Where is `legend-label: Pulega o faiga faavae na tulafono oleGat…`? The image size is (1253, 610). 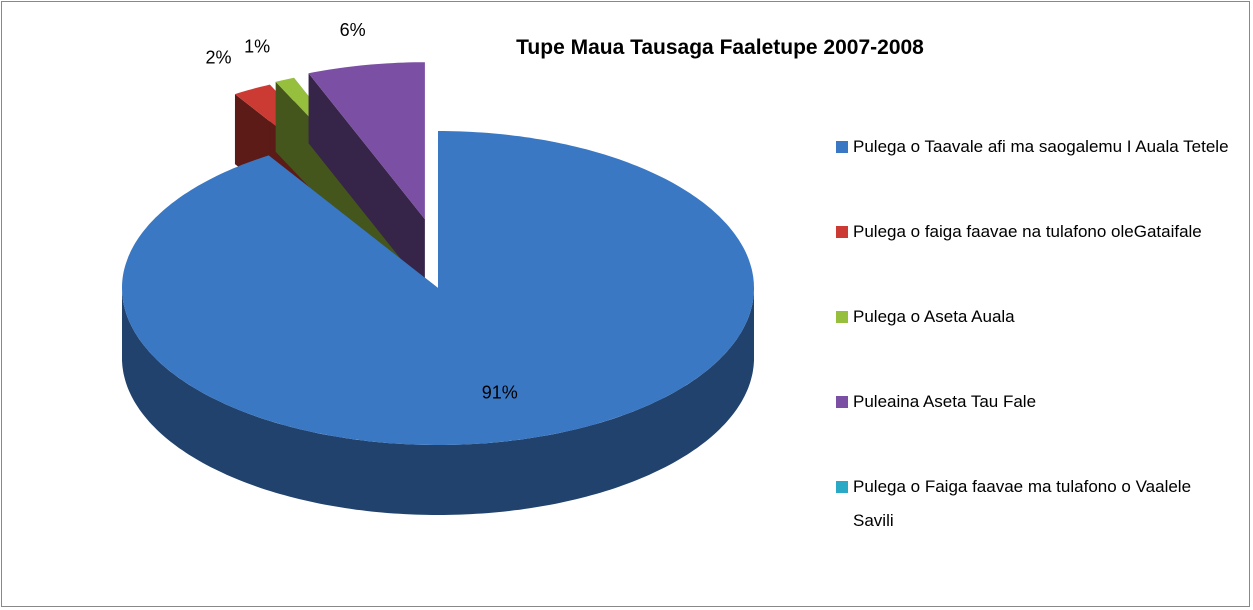
legend-label: Pulega o faiga faavae na tulafono oleGat… is located at coordinates (1027, 231).